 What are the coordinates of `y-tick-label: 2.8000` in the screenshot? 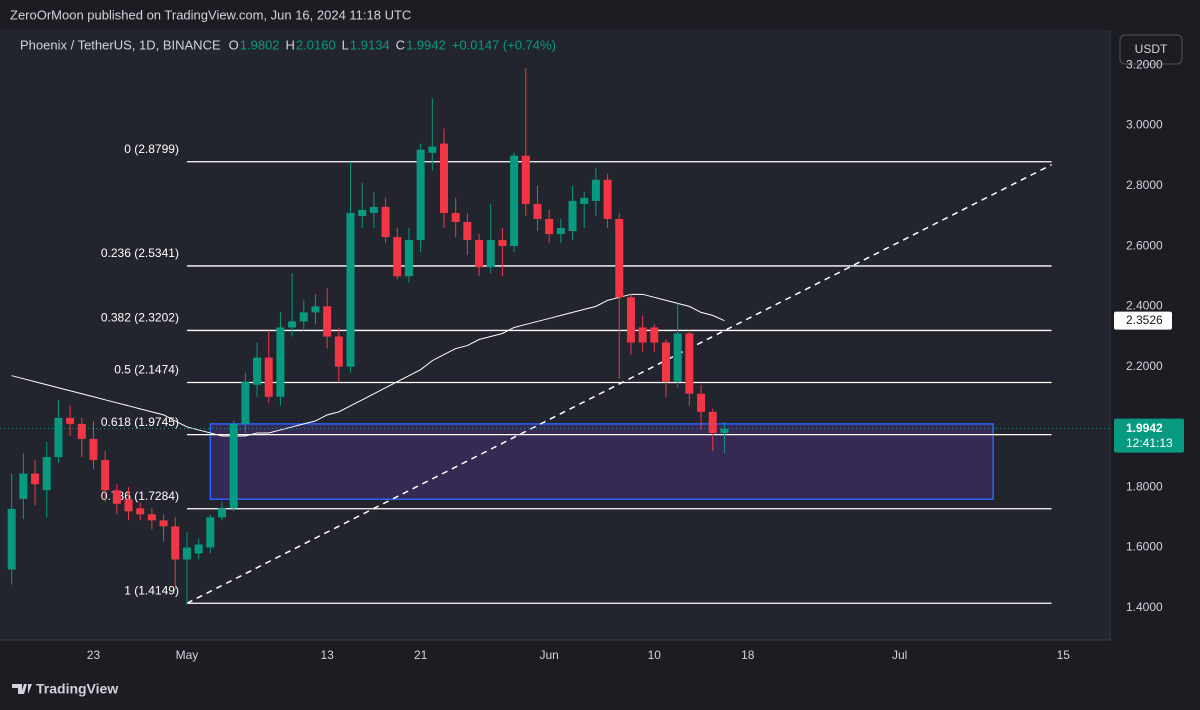 It's located at (1144, 185).